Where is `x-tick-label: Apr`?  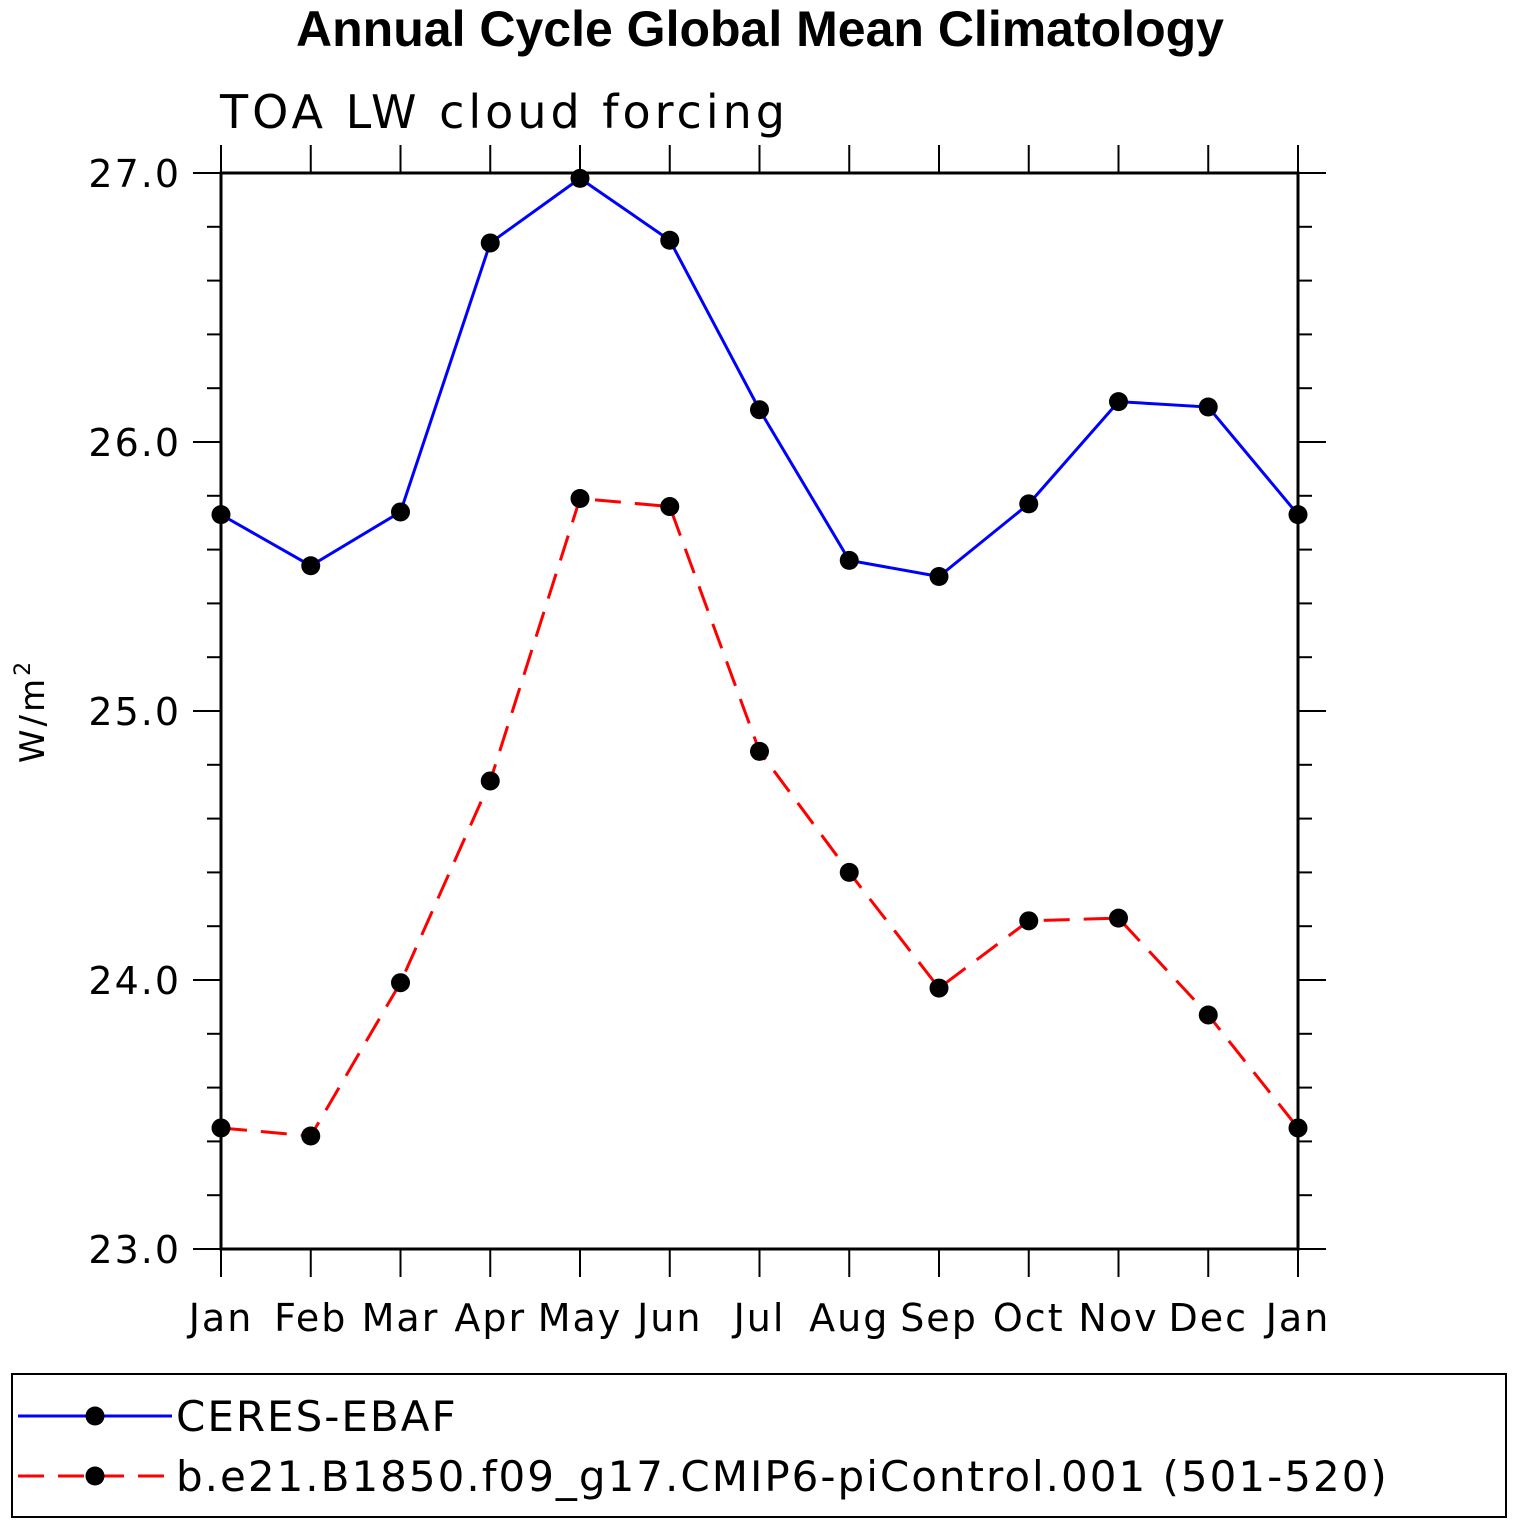 x-tick-label: Apr is located at coordinates (490, 1318).